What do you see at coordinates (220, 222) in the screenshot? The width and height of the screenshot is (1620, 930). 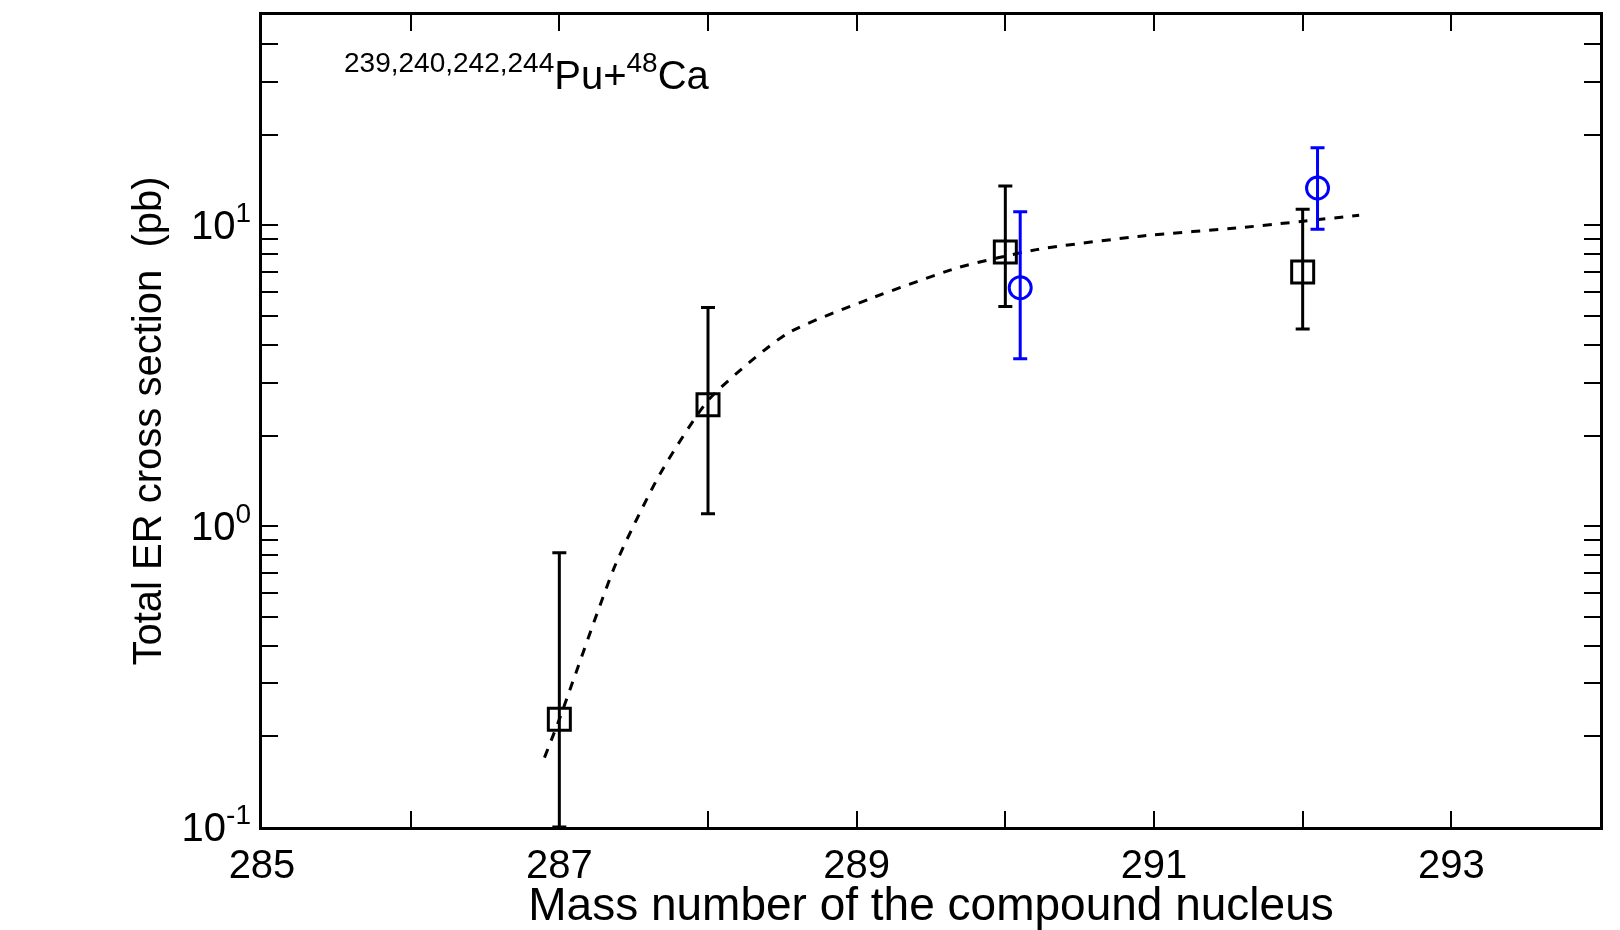 I see `y-tick-label: 10$^{1}$` at bounding box center [220, 222].